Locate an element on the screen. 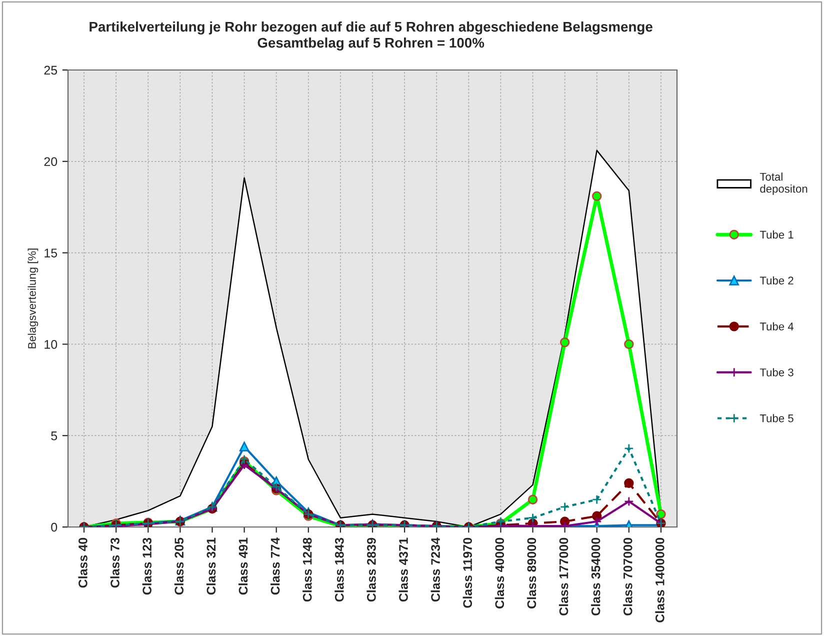  legend-label: Tube 5 is located at coordinates (777, 418).